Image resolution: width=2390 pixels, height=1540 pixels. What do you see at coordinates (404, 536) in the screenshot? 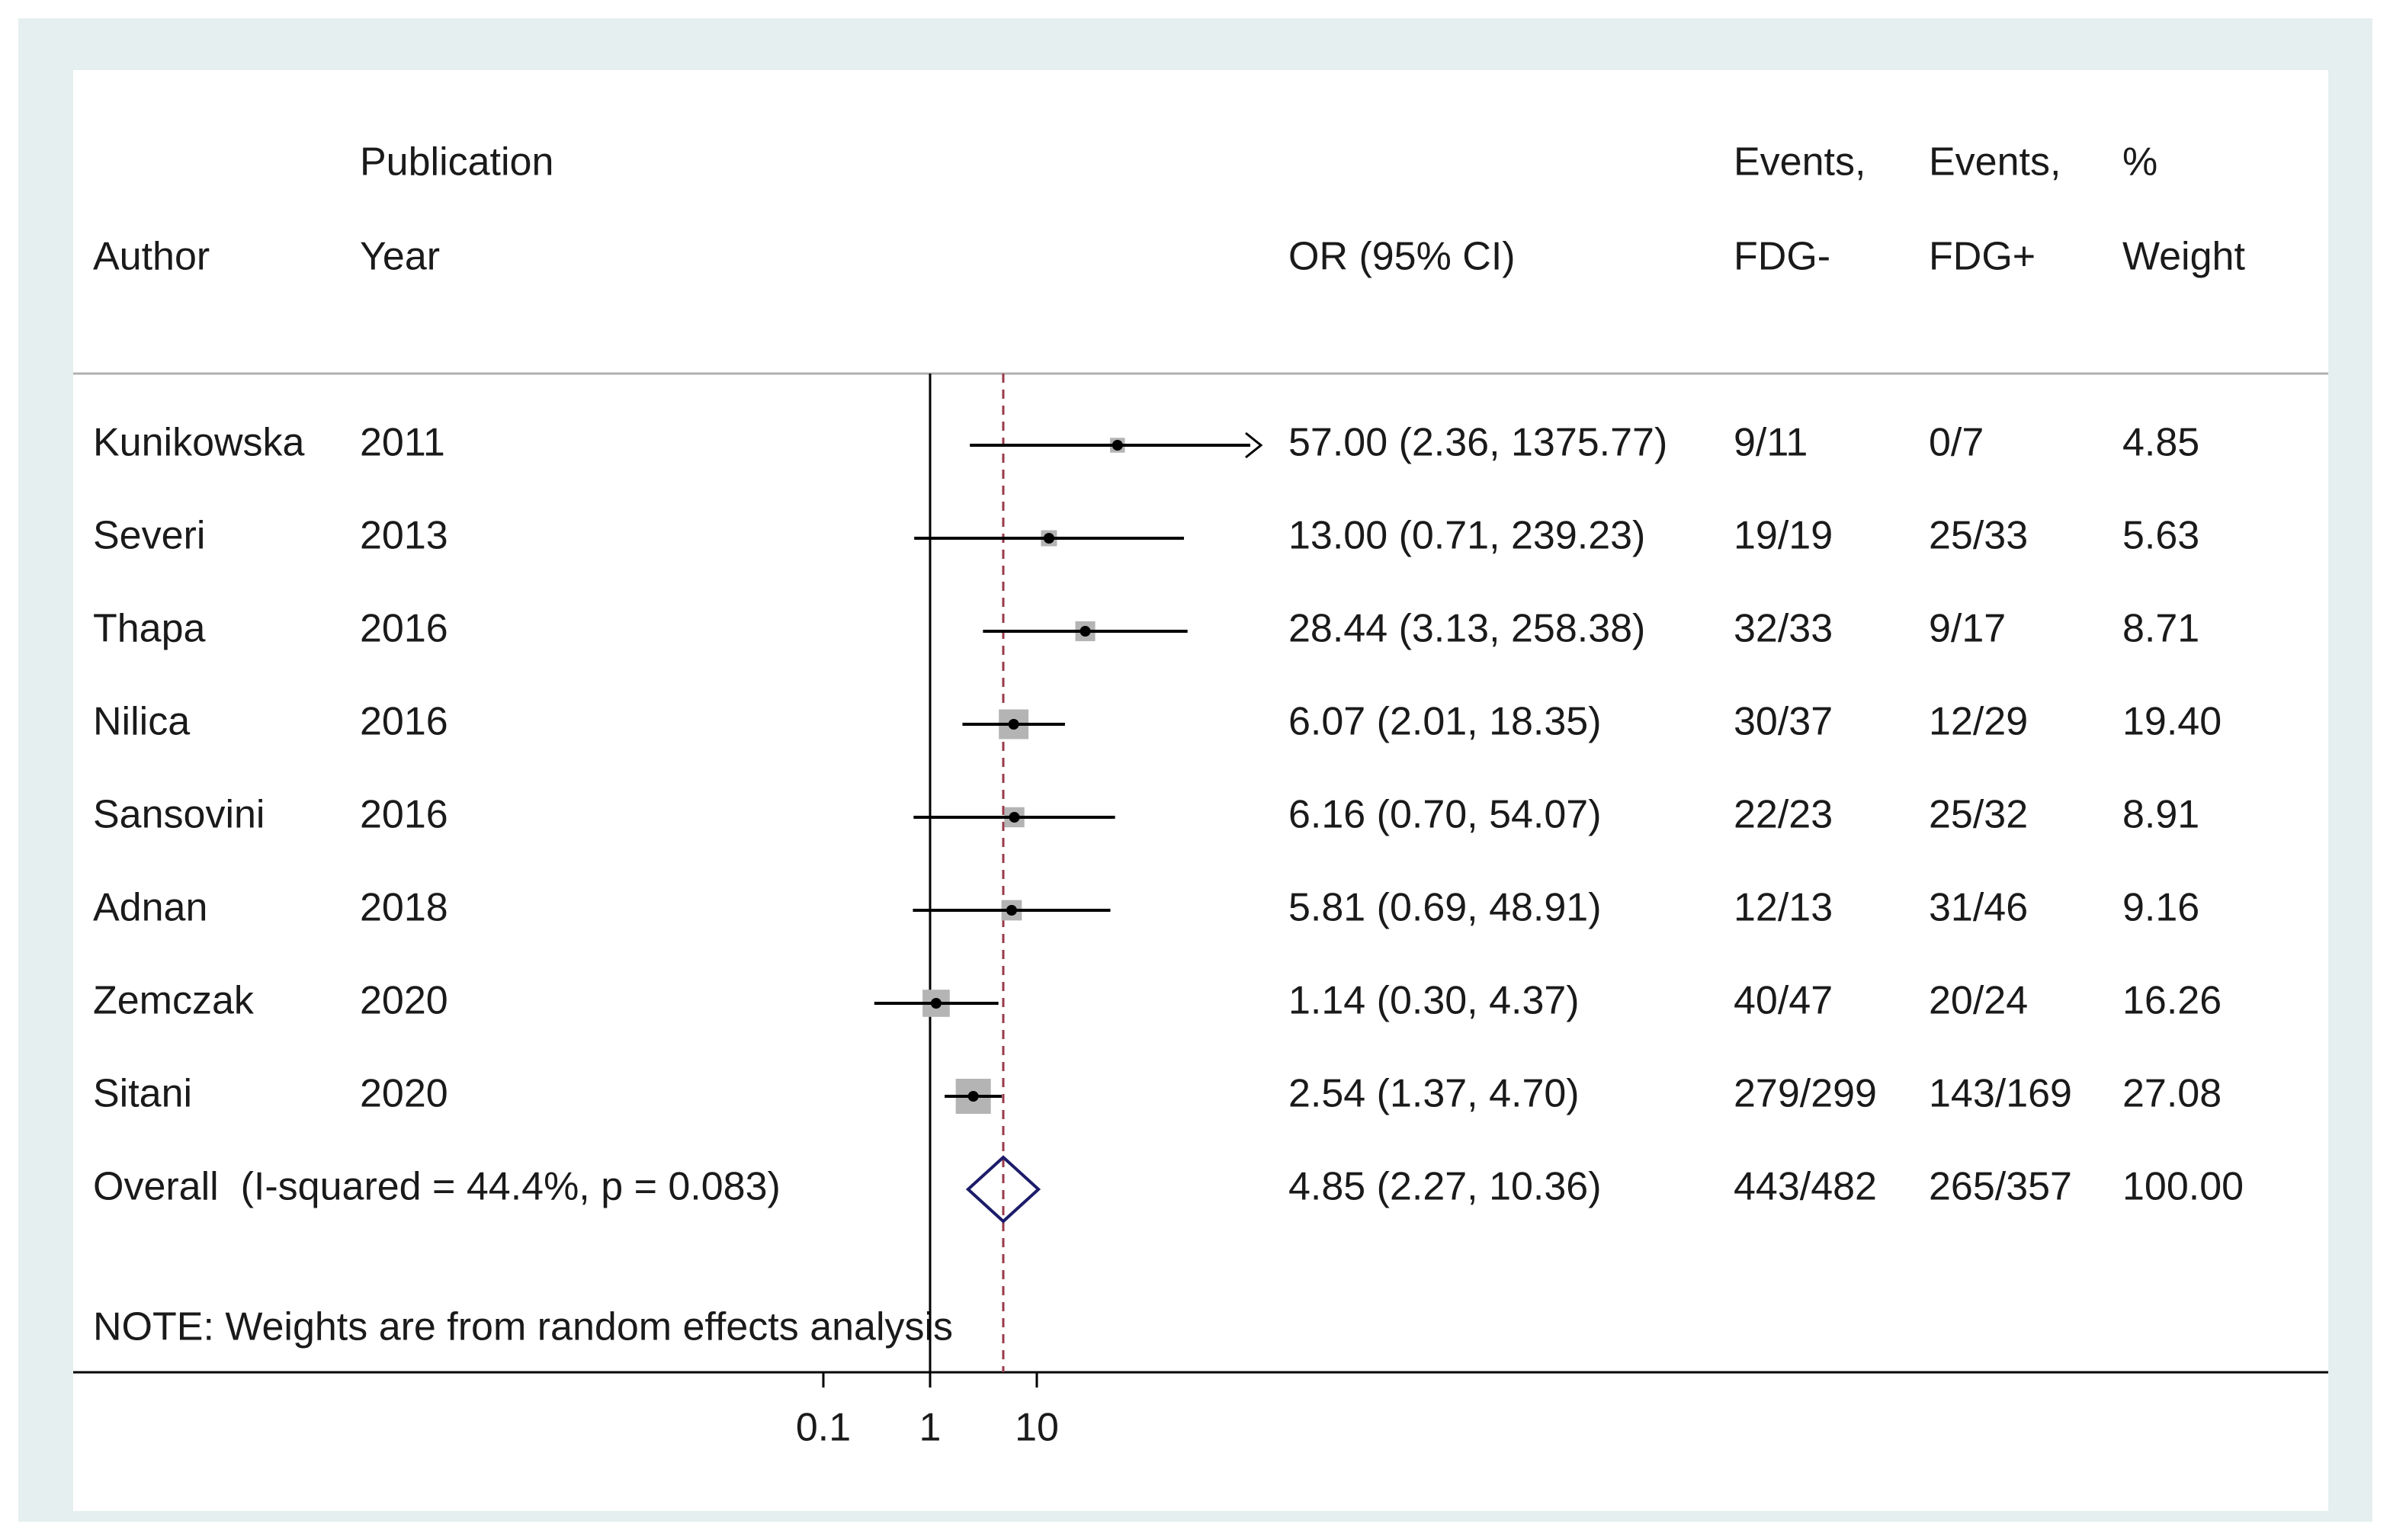
I see `year: 2013` at bounding box center [404, 536].